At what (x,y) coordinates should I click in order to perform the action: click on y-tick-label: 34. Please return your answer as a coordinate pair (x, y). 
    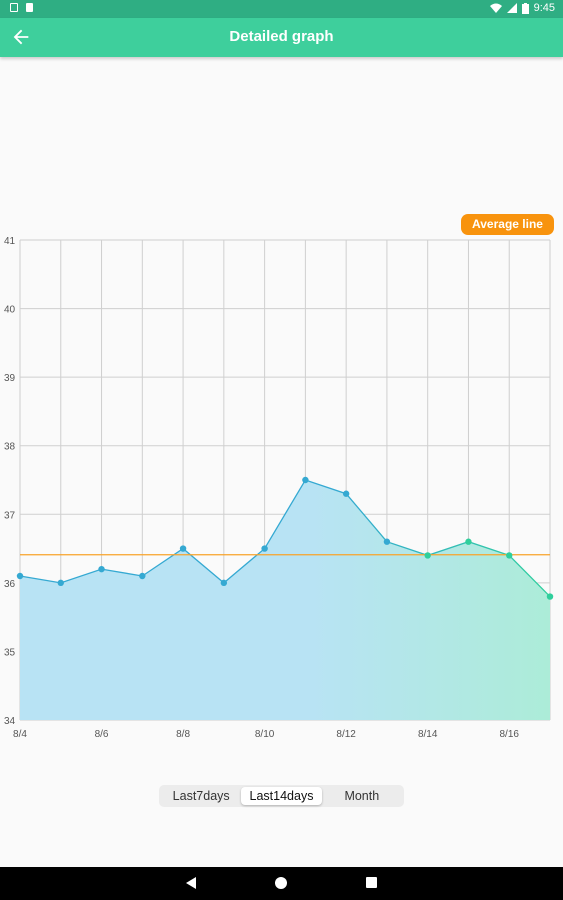
    Looking at the image, I should click on (10, 721).